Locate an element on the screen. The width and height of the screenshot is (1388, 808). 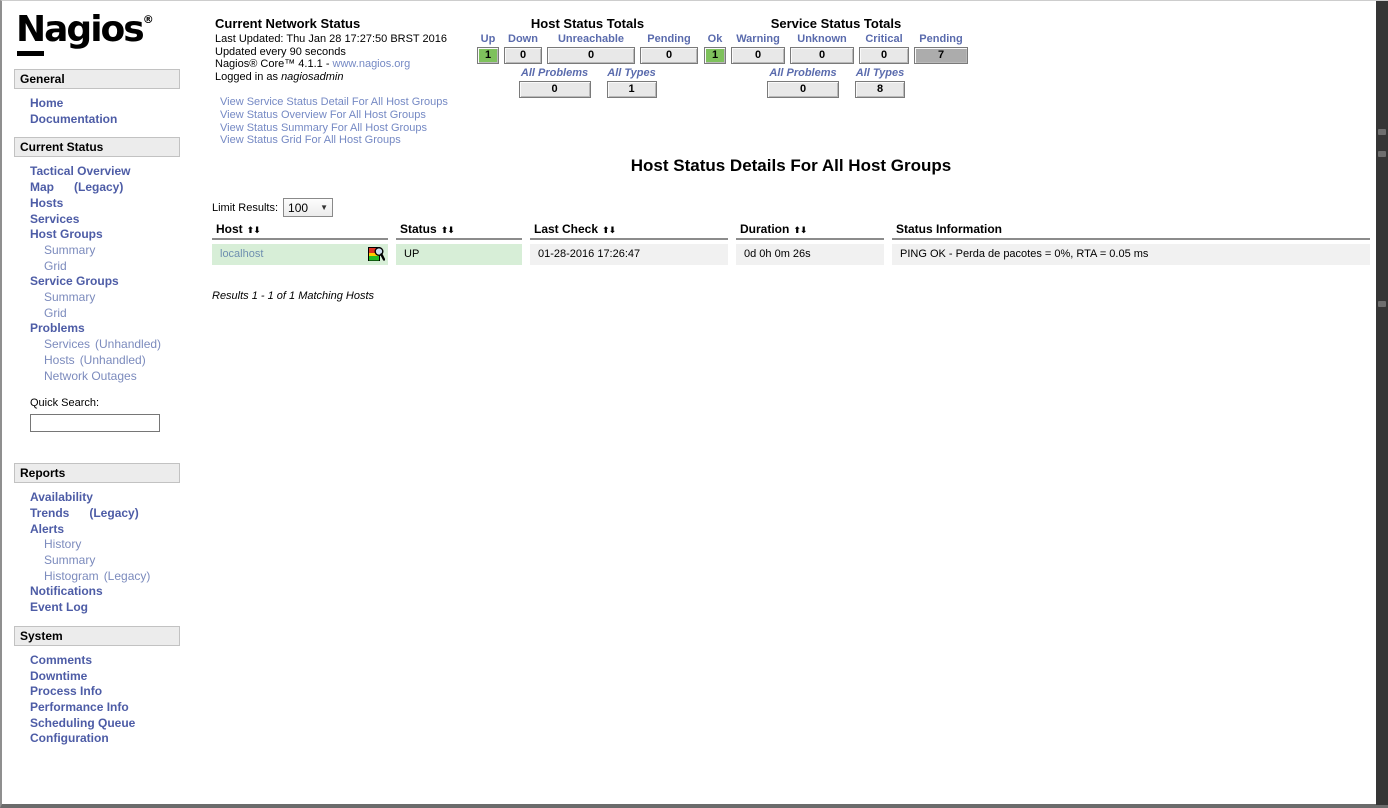
sidebar-item-comments: Comments is located at coordinates (61, 659).